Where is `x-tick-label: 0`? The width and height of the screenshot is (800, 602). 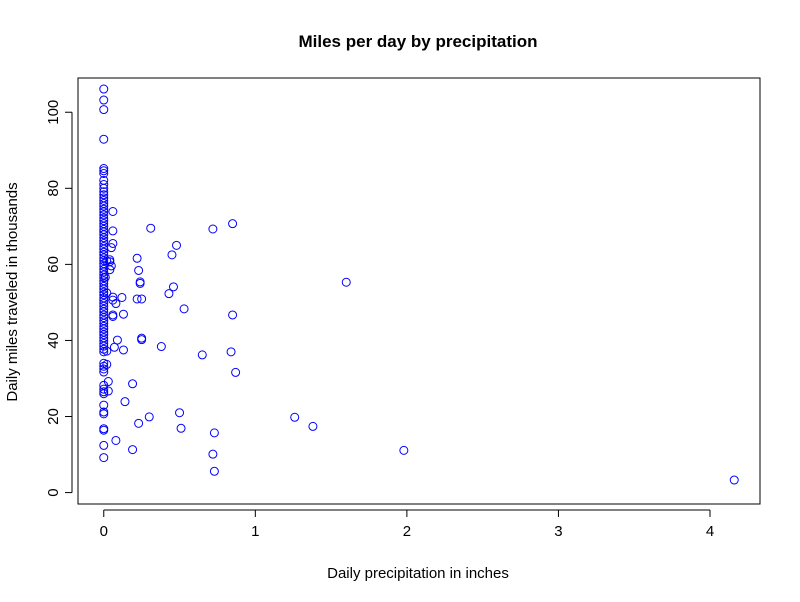
x-tick-label: 0 is located at coordinates (104, 531).